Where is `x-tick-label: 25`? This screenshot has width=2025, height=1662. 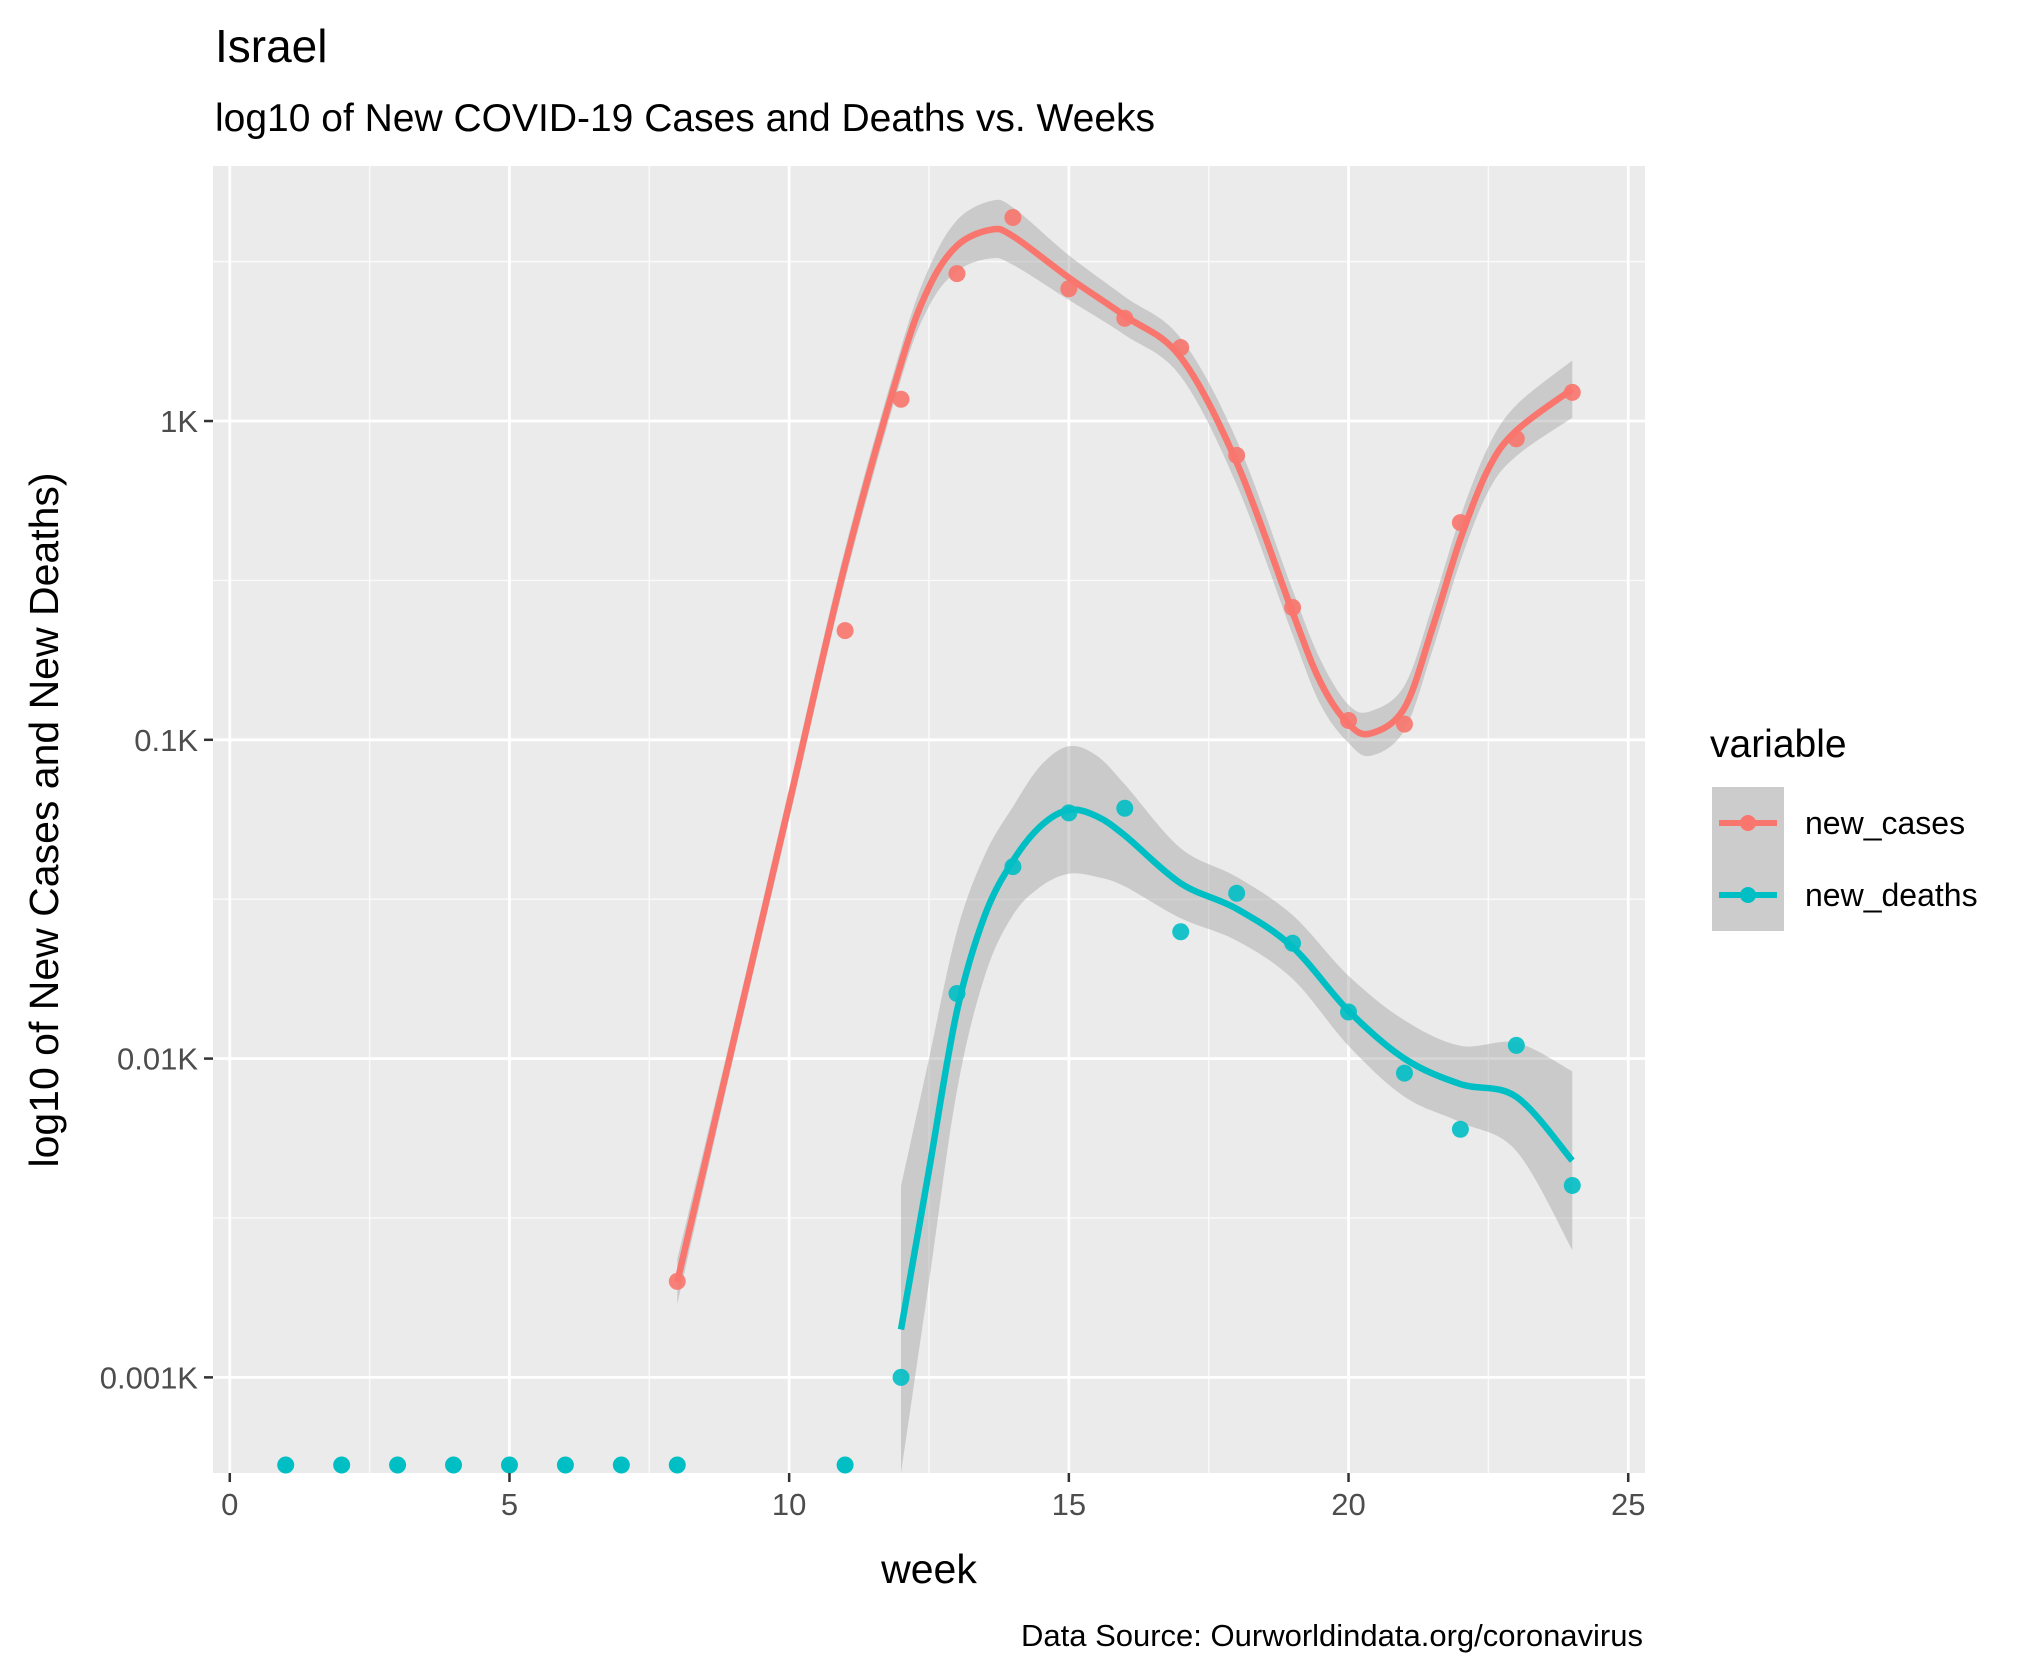 x-tick-label: 25 is located at coordinates (1628, 1504).